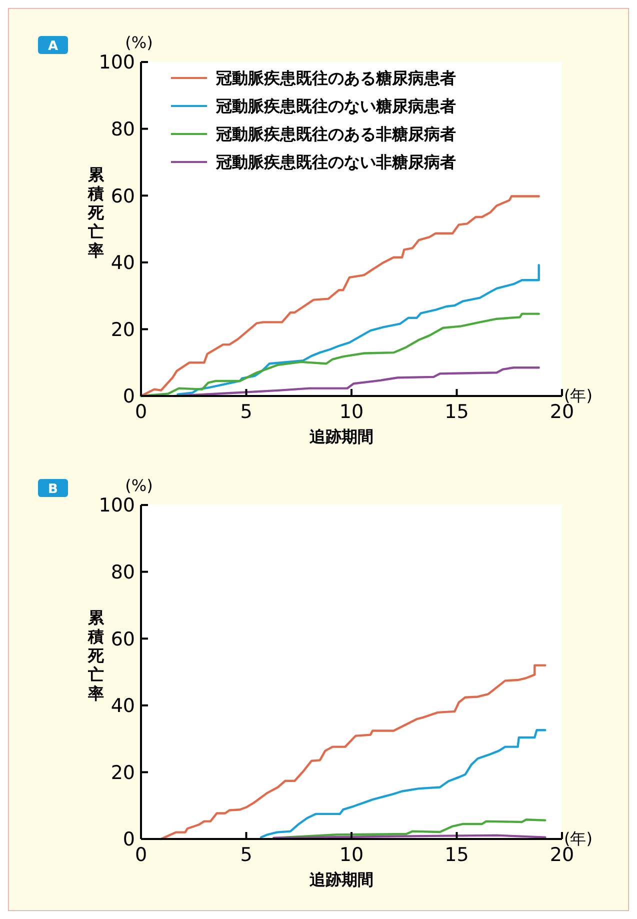 This screenshot has width=637, height=919. Describe the element at coordinates (335, 162) in the screenshot. I see `legend-label: 冠動脈疾患既往のない非糖尿病者` at that location.